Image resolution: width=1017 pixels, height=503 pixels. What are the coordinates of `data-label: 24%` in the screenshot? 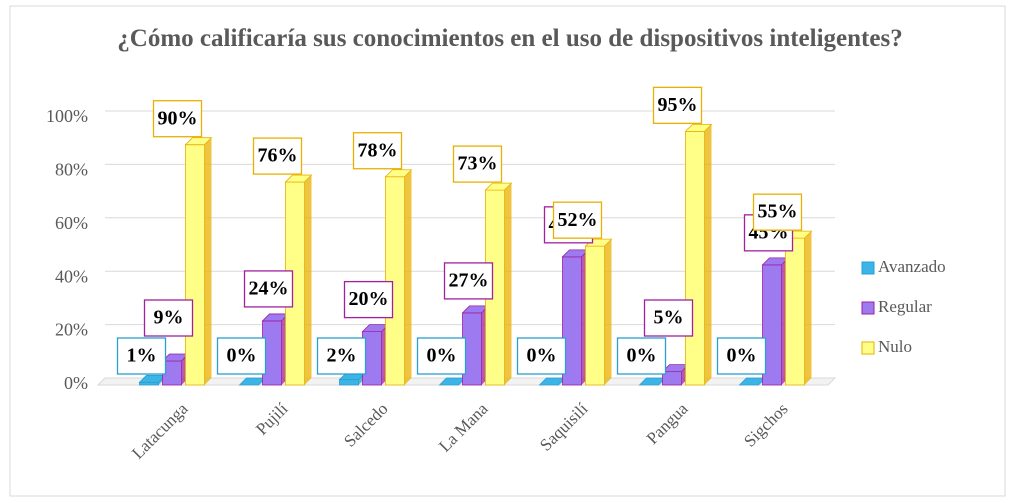 It's located at (269, 289).